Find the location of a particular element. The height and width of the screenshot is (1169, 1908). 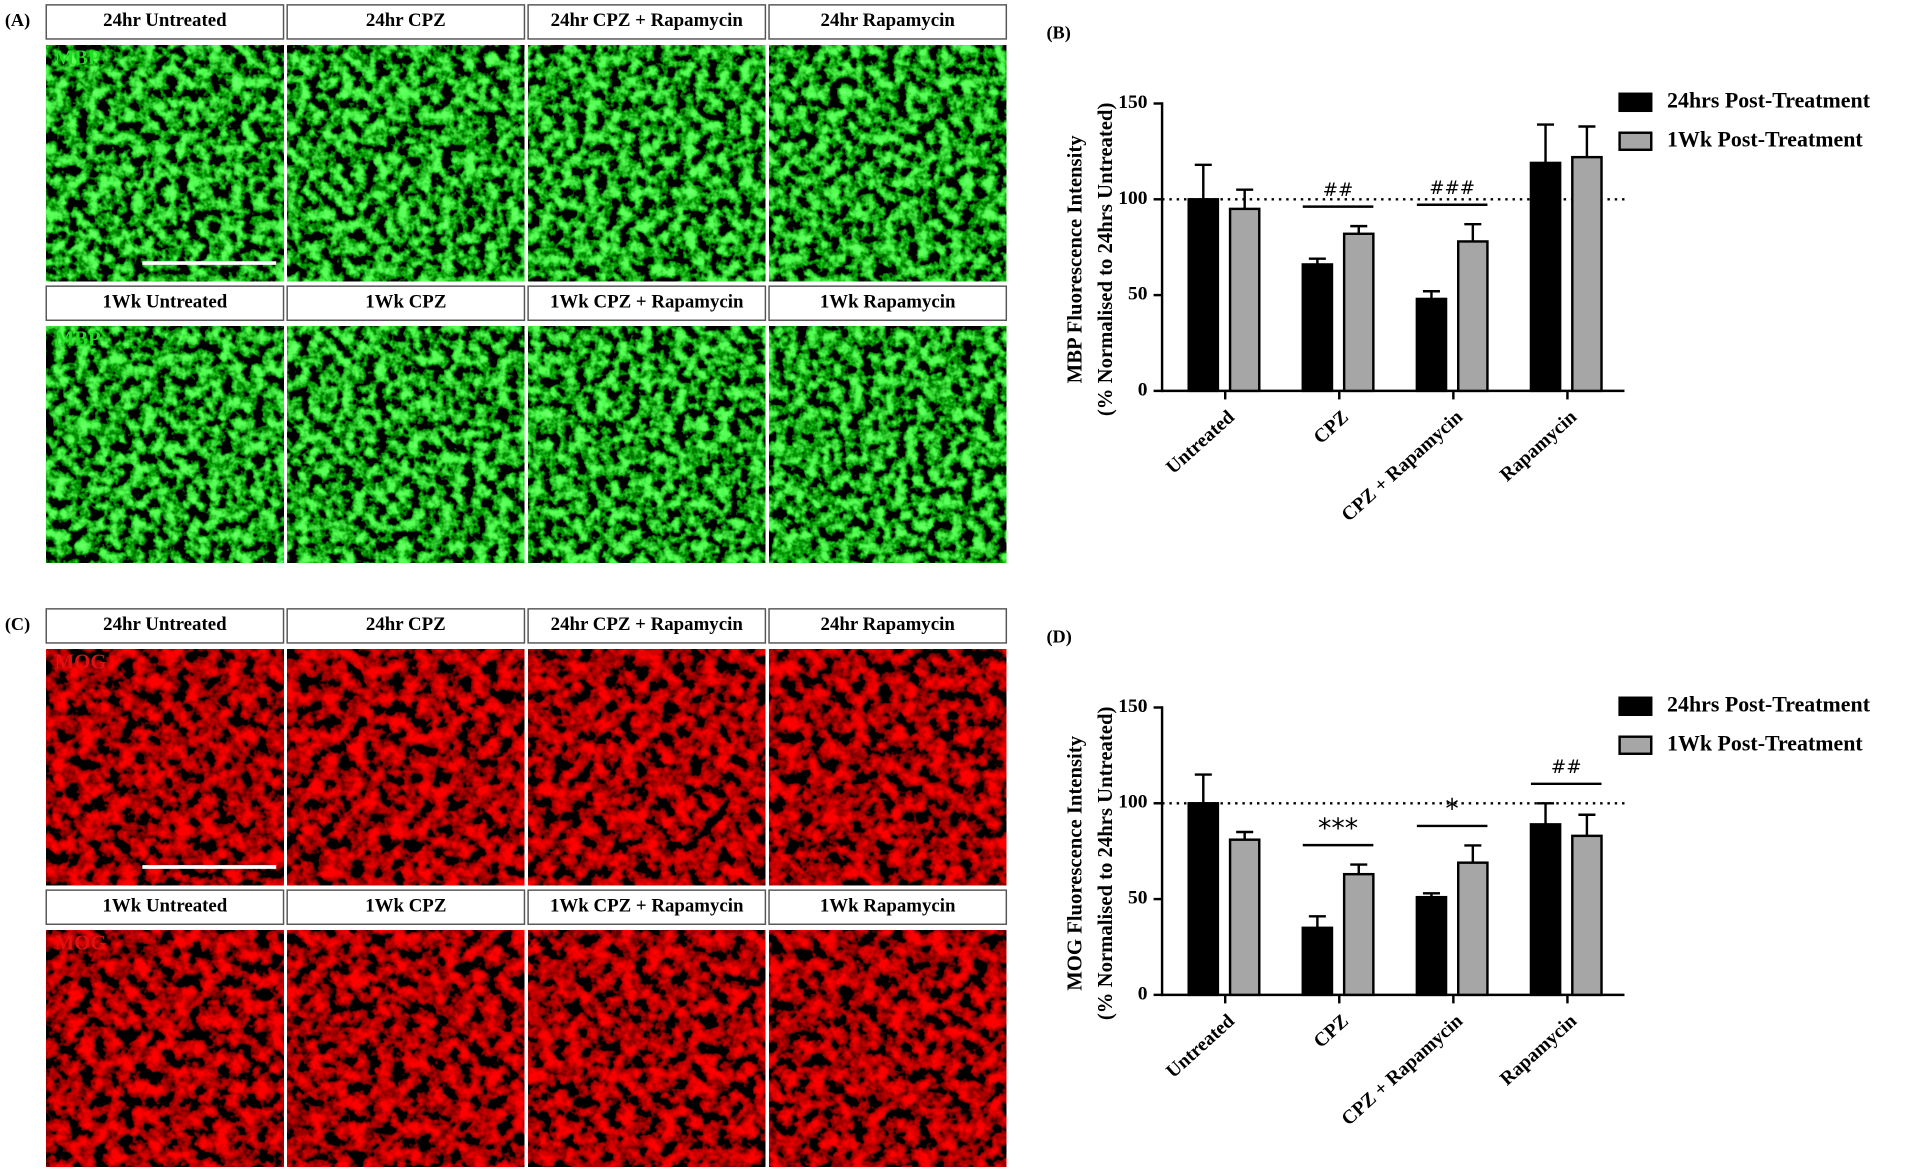

panel-label: (B) is located at coordinates (1058, 32).